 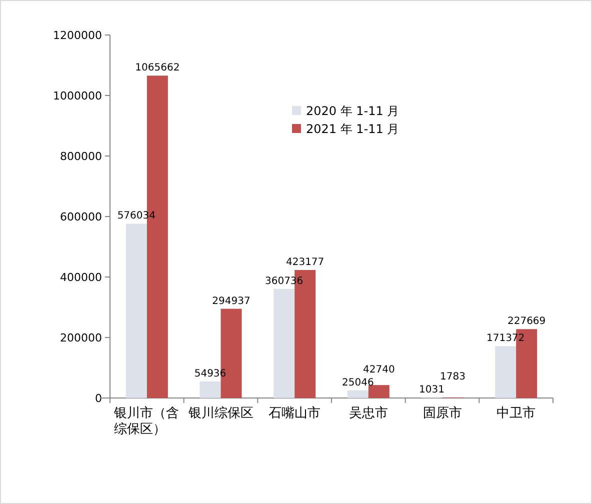 I want to click on y-tick-label: 1200000, so click(x=77, y=35).